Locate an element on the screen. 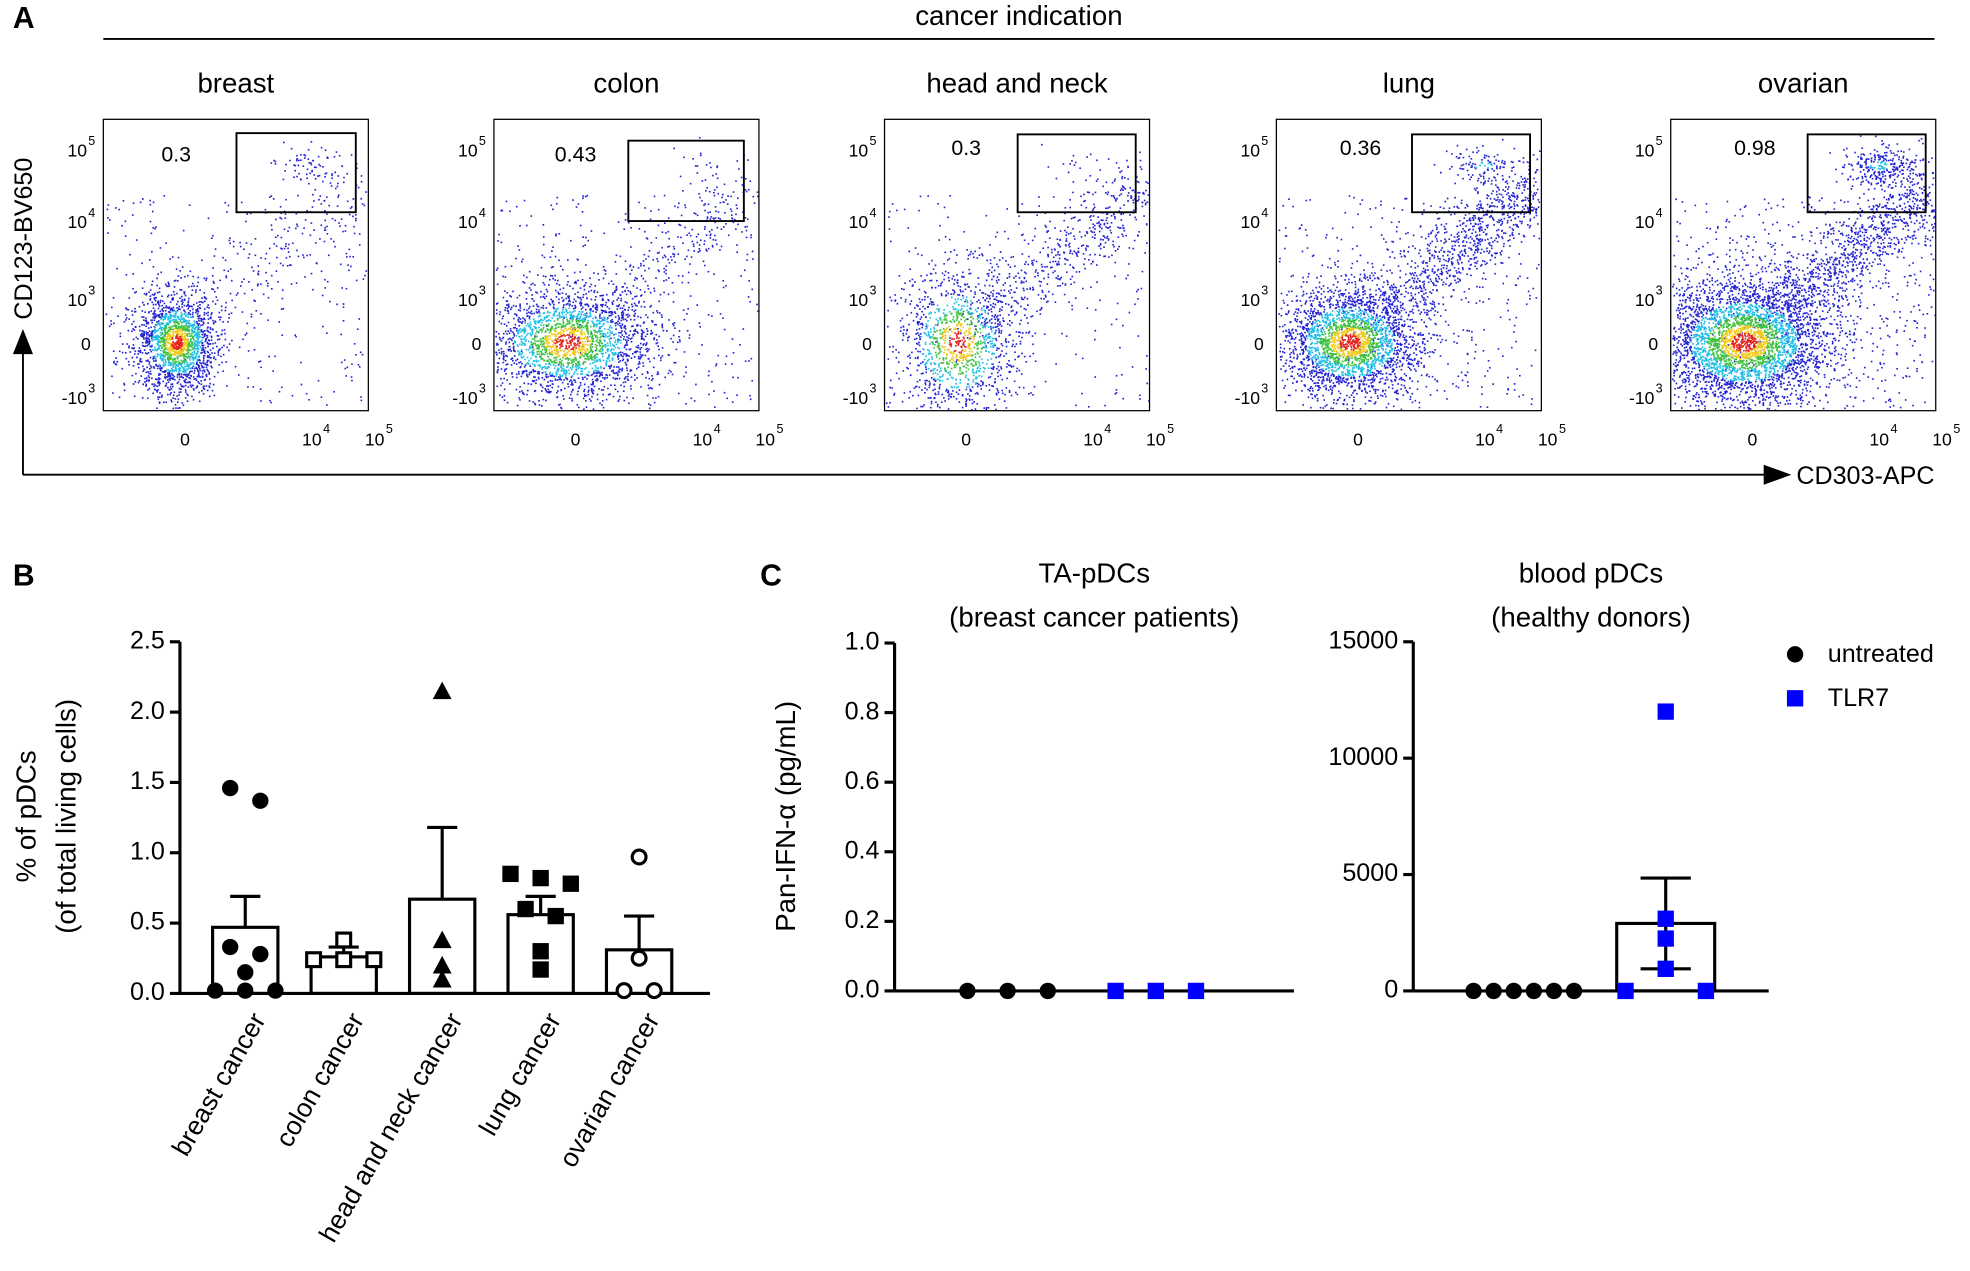 This screenshot has height=1271, width=1970. y-tick-label: 0.5 is located at coordinates (147, 922).